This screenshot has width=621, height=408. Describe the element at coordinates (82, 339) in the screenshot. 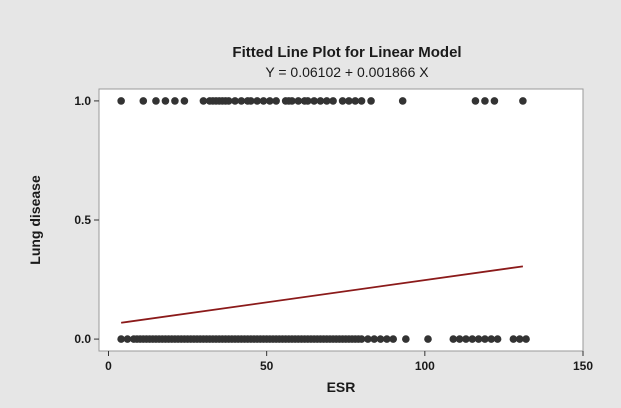

I see `y-tick-label: 0.0` at that location.